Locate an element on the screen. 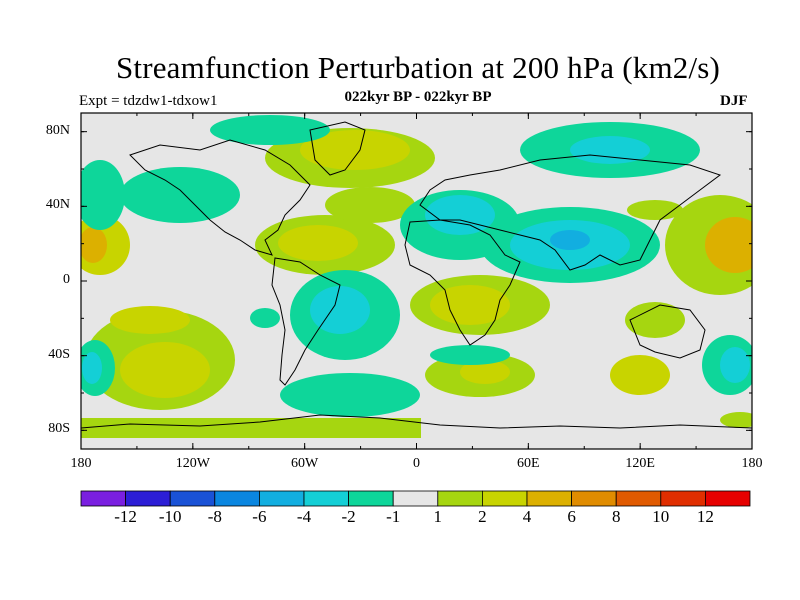  lat-tick-label: 40N is located at coordinates (57, 205).